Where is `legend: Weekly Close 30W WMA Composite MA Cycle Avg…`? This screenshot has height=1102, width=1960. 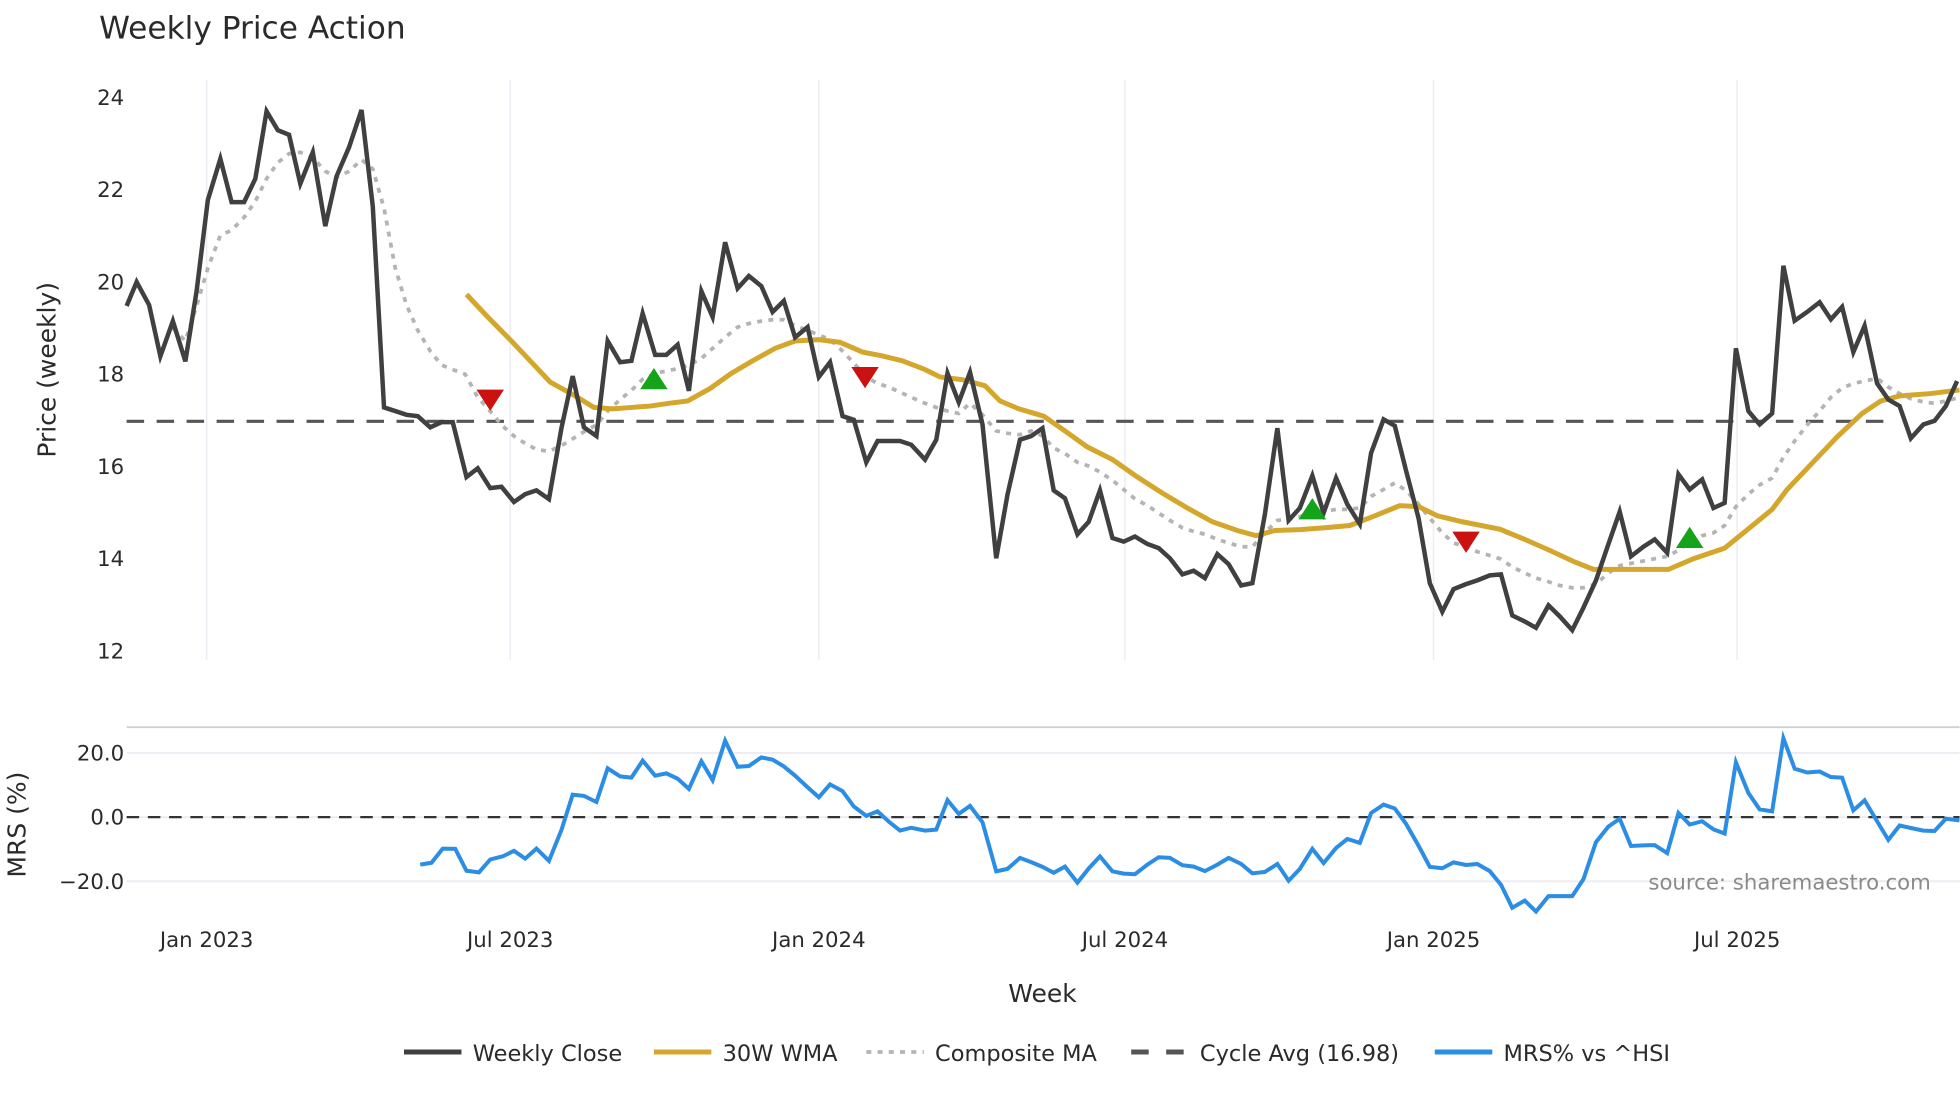 legend: Weekly Close 30W WMA Composite MA Cycle Avg… is located at coordinates (1037, 1054).